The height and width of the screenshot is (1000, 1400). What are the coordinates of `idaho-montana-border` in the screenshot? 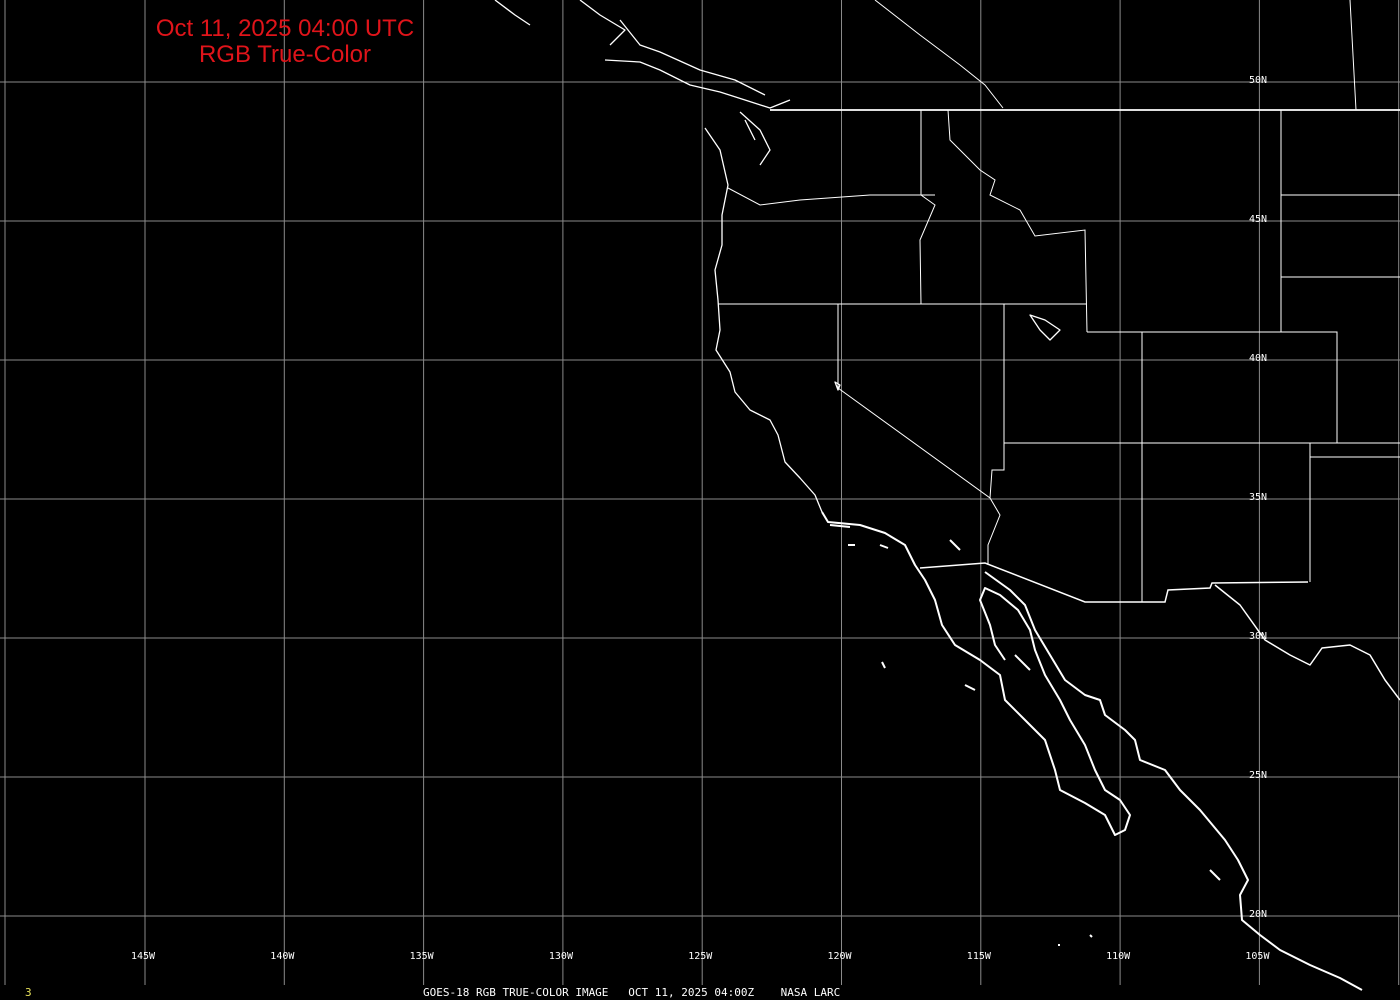 It's located at (1017, 221).